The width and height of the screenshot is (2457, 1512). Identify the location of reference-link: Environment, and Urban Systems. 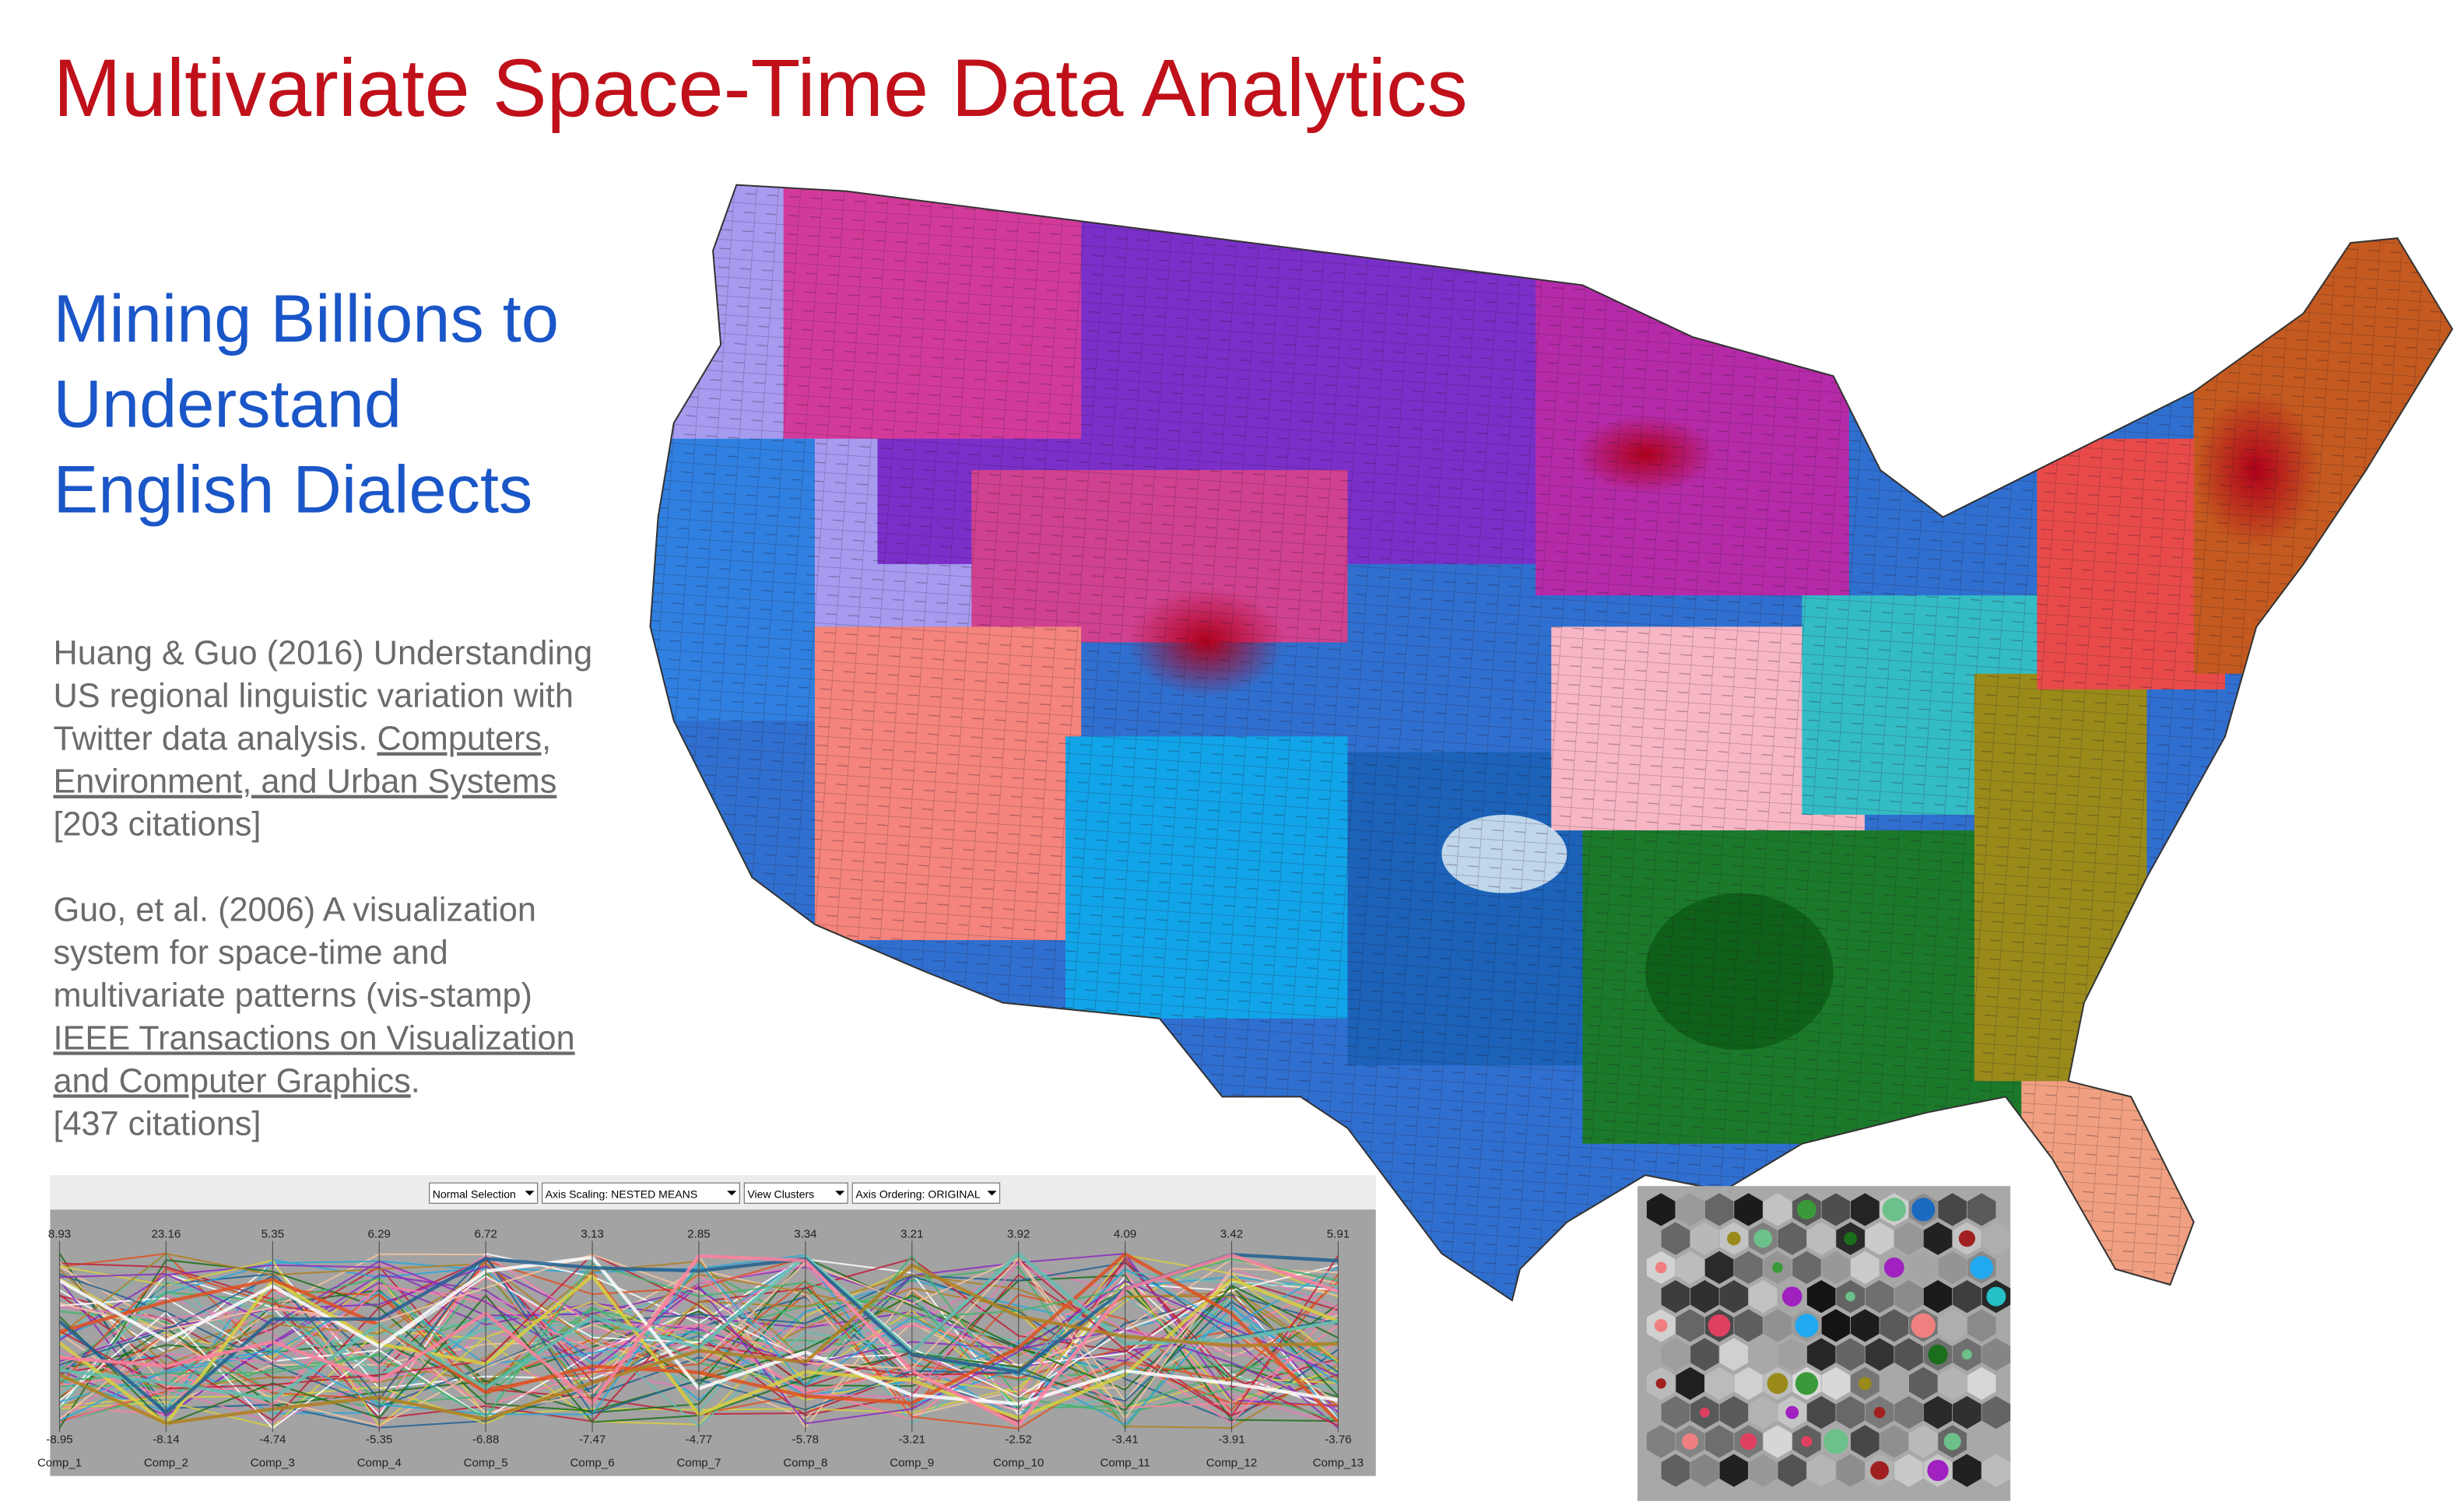
(304, 782).